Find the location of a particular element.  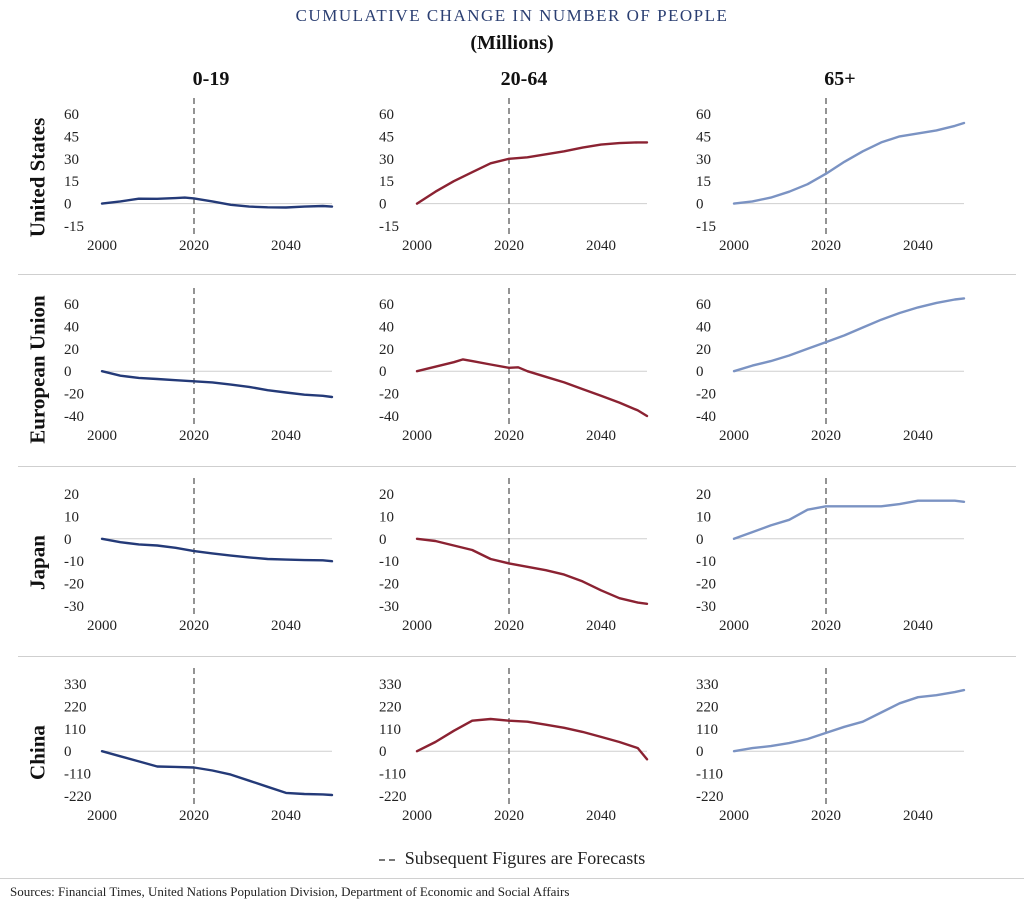

panel-japan-0-19-x-tick-label: 2040 is located at coordinates (286, 626).